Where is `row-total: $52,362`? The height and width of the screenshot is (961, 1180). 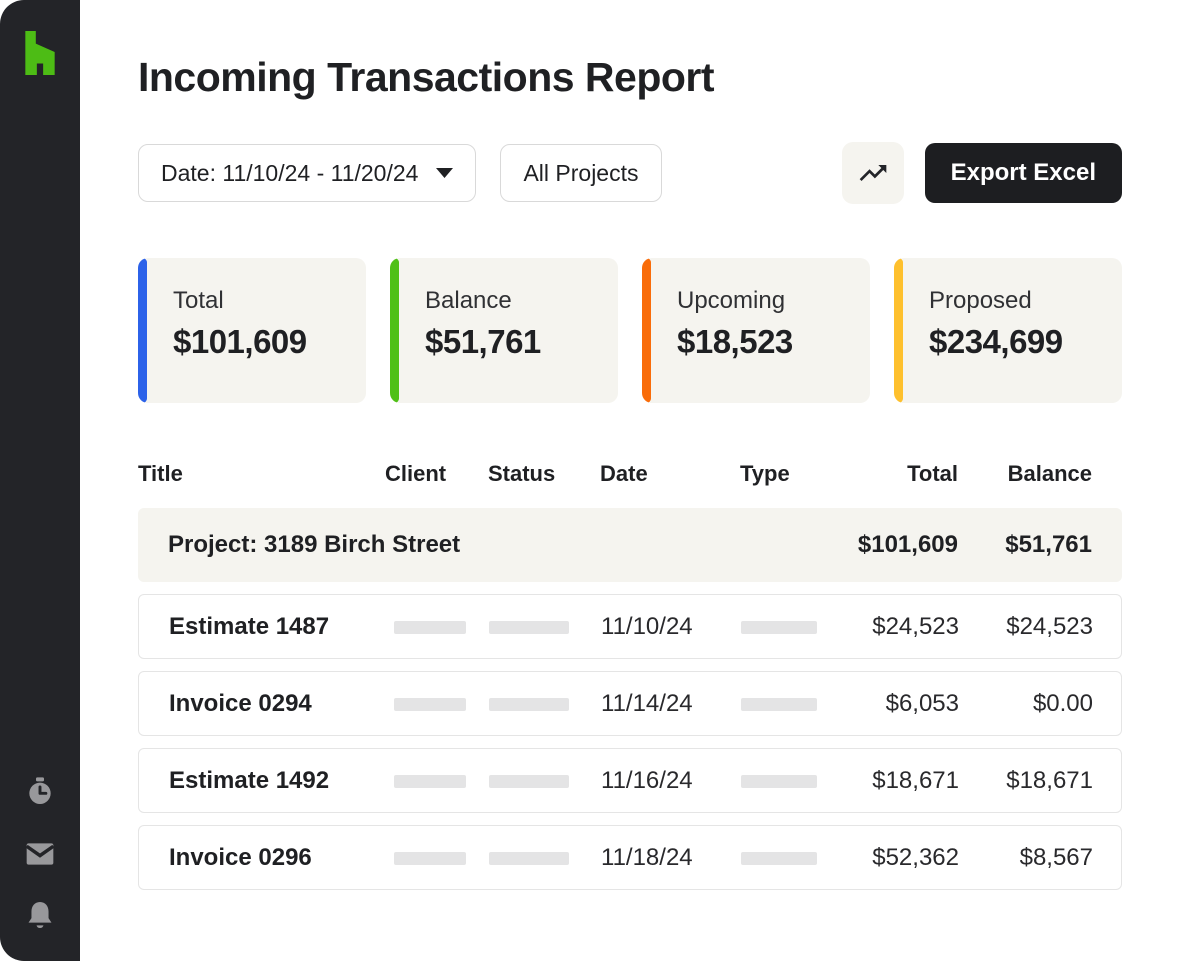 row-total: $52,362 is located at coordinates (915, 857).